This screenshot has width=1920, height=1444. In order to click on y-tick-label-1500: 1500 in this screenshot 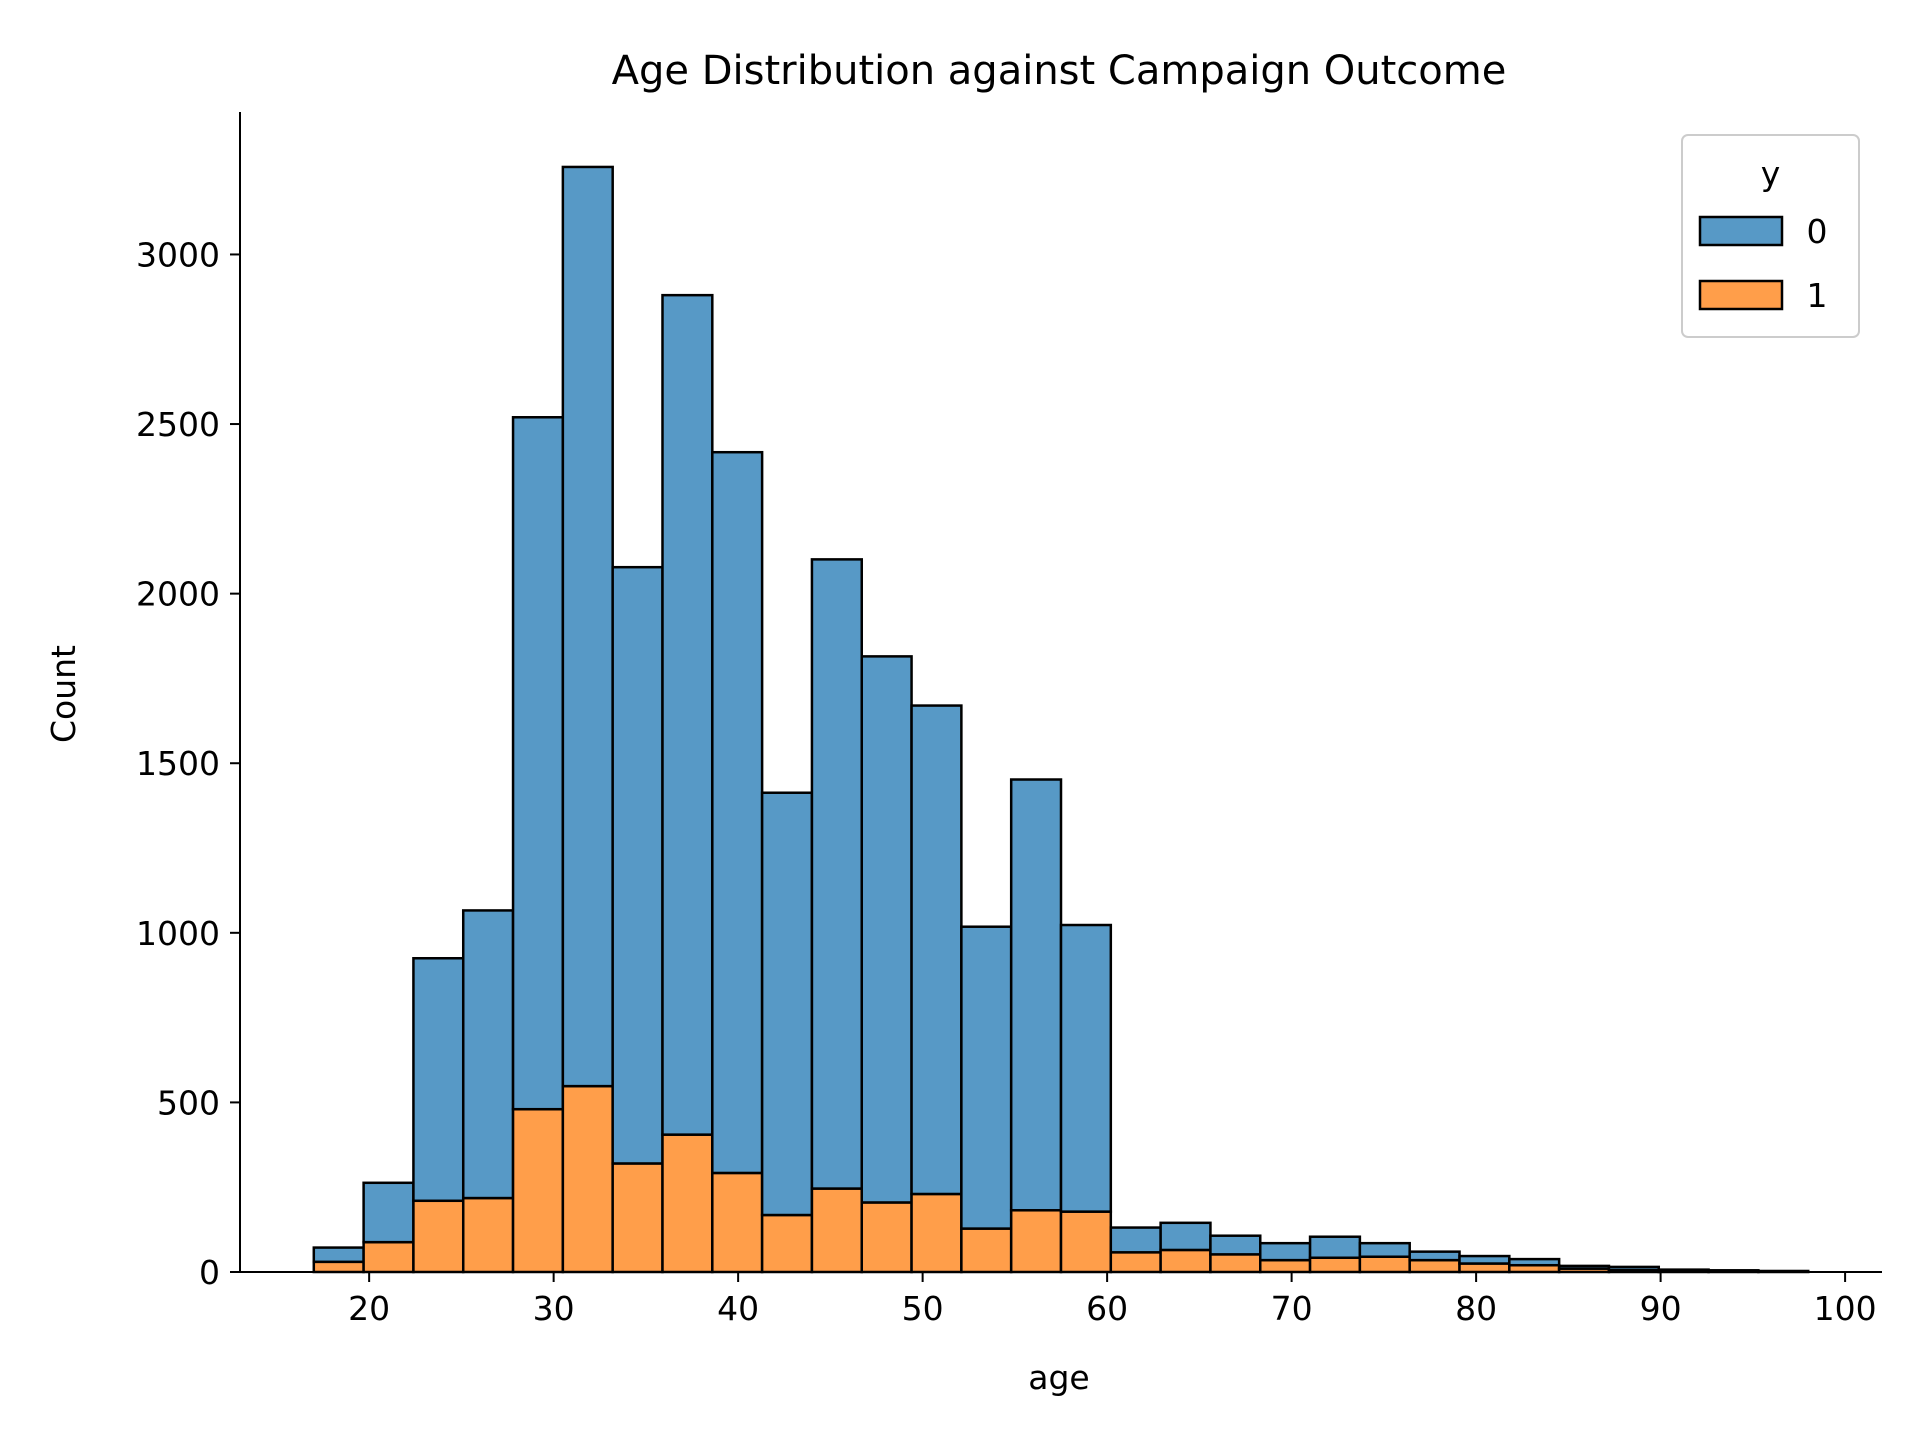, I will do `click(178, 763)`.